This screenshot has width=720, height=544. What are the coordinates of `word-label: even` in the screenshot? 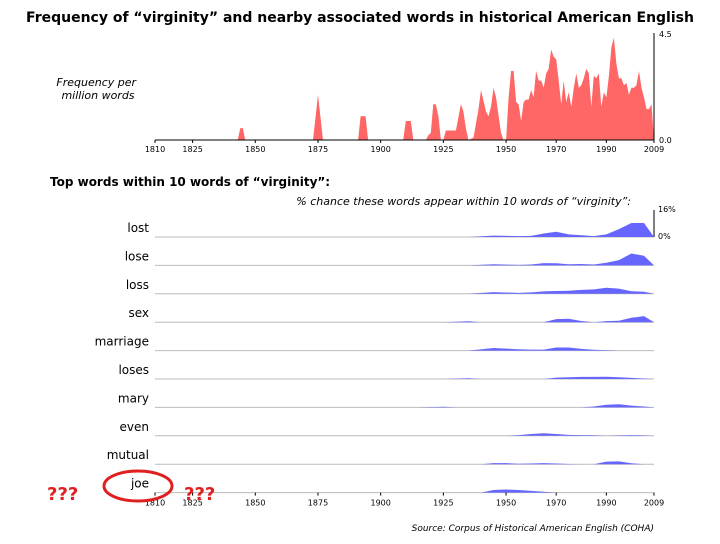 It's located at (134, 427).